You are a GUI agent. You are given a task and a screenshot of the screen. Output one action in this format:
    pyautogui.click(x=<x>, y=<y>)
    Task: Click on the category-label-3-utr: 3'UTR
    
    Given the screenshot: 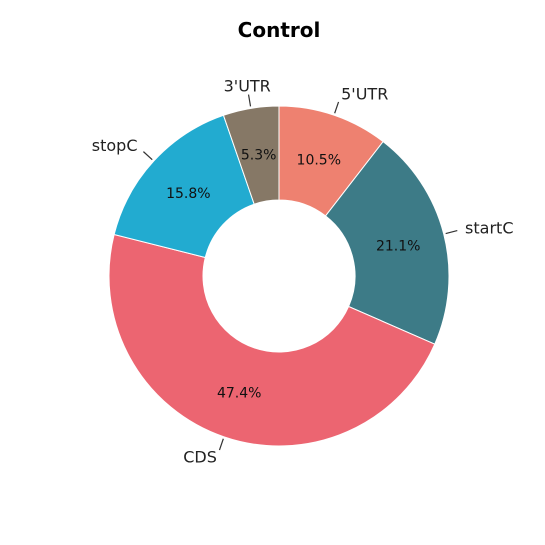 What is the action you would take?
    pyautogui.click(x=247, y=86)
    